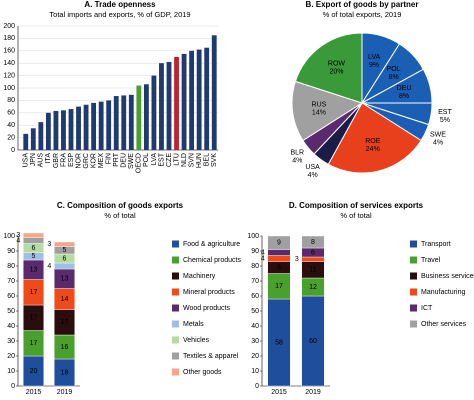 The height and width of the screenshot is (400, 474). I want to click on x-tick-label: JPN, so click(33, 159).